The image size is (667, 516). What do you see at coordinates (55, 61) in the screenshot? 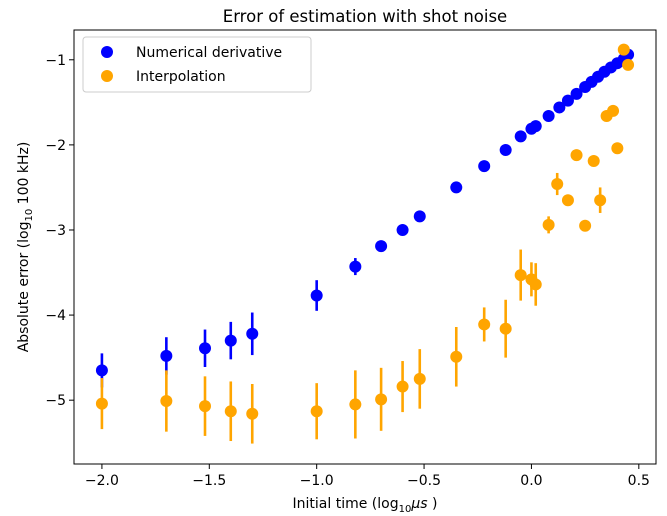
I see `y-tick-label: −1` at bounding box center [55, 61].